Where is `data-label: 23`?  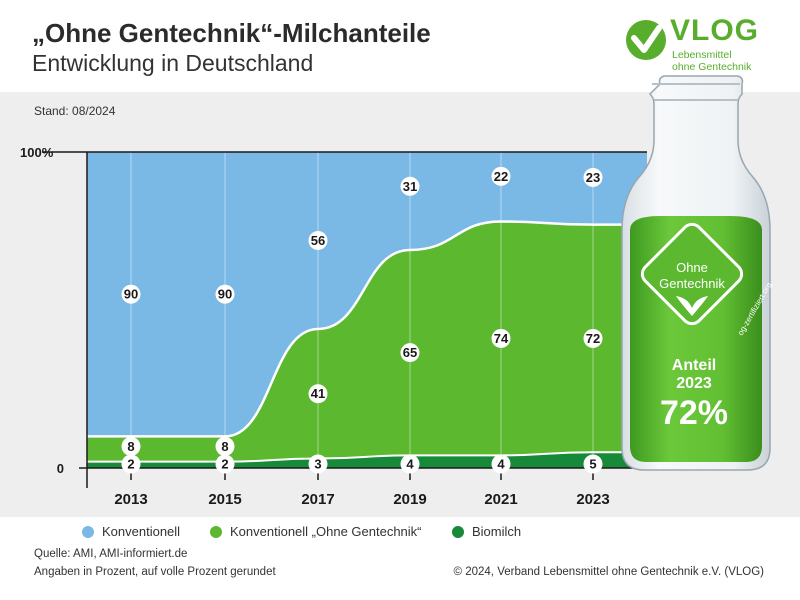 data-label: 23 is located at coordinates (593, 177).